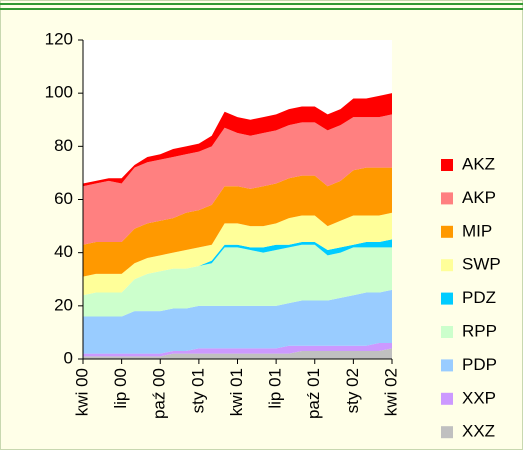 This screenshot has width=523, height=450. I want to click on legend-label: XXZ, so click(478, 431).